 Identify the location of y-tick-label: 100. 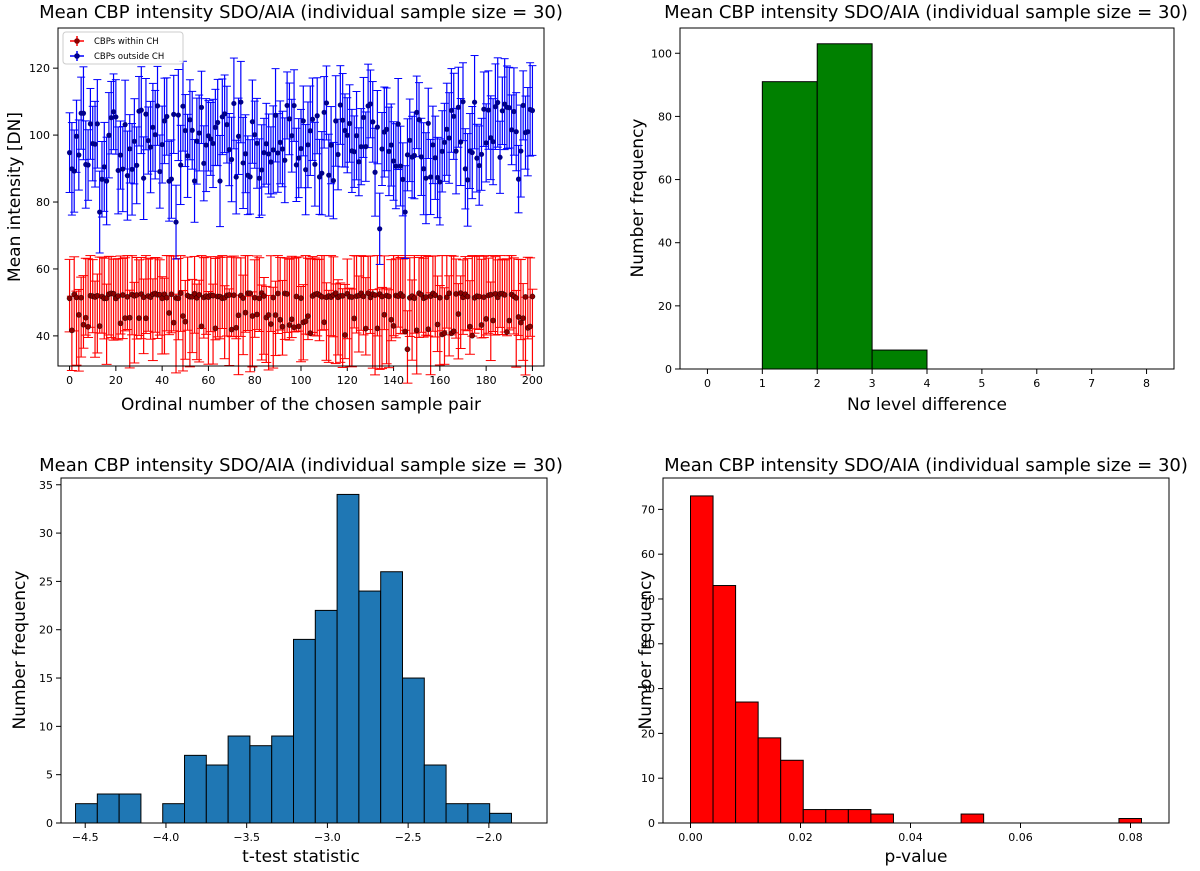
(39, 135).